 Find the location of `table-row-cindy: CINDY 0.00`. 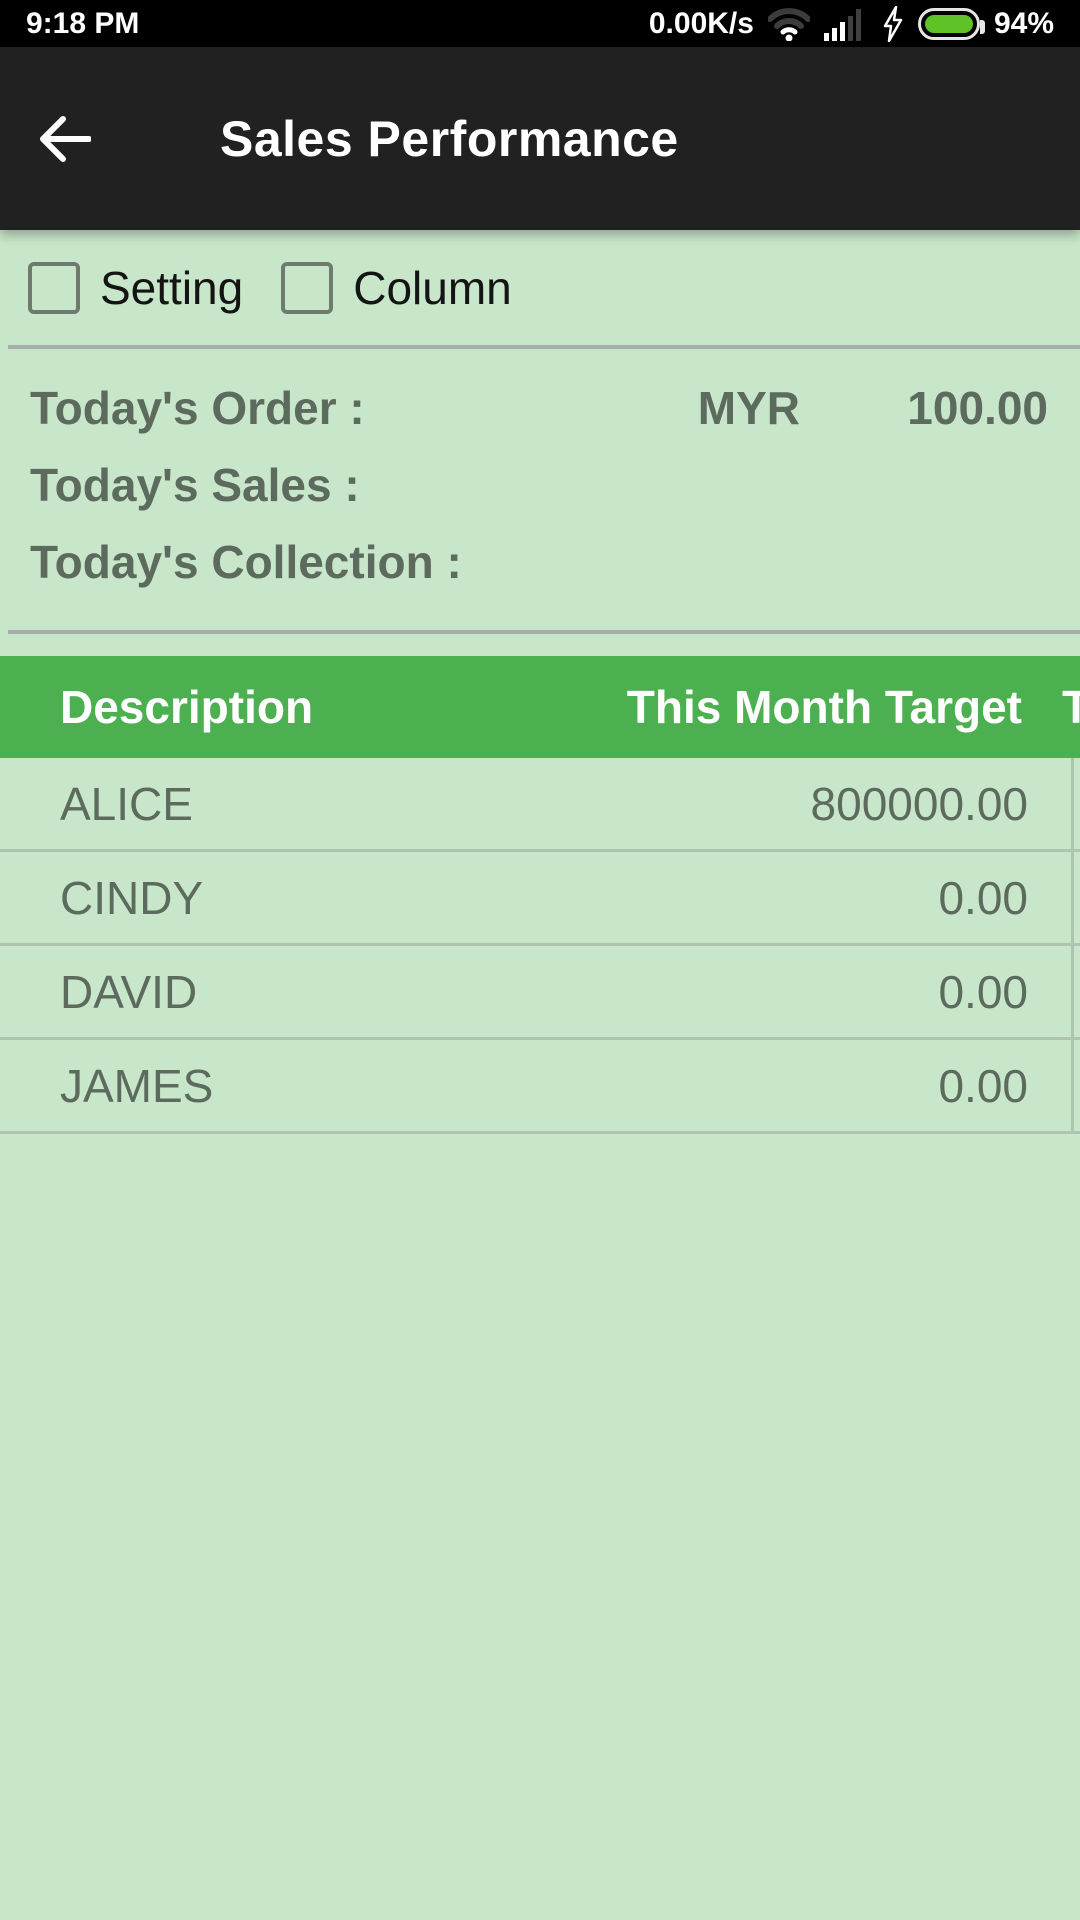

table-row-cindy: CINDY 0.00 is located at coordinates (540, 899).